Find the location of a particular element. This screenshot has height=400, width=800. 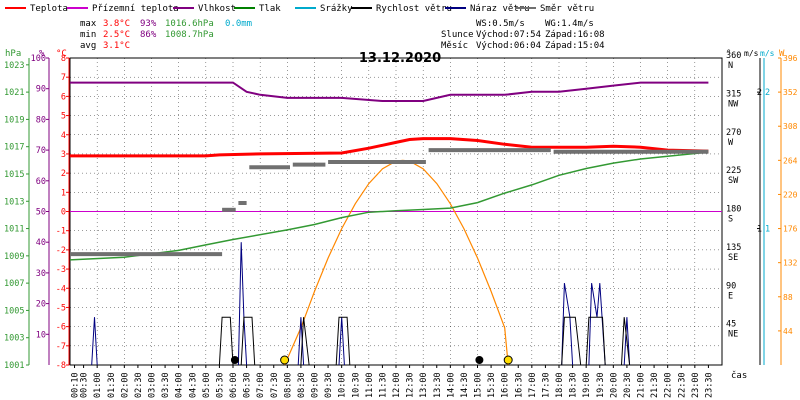

tick-pct: 50 is located at coordinates (41, 213).